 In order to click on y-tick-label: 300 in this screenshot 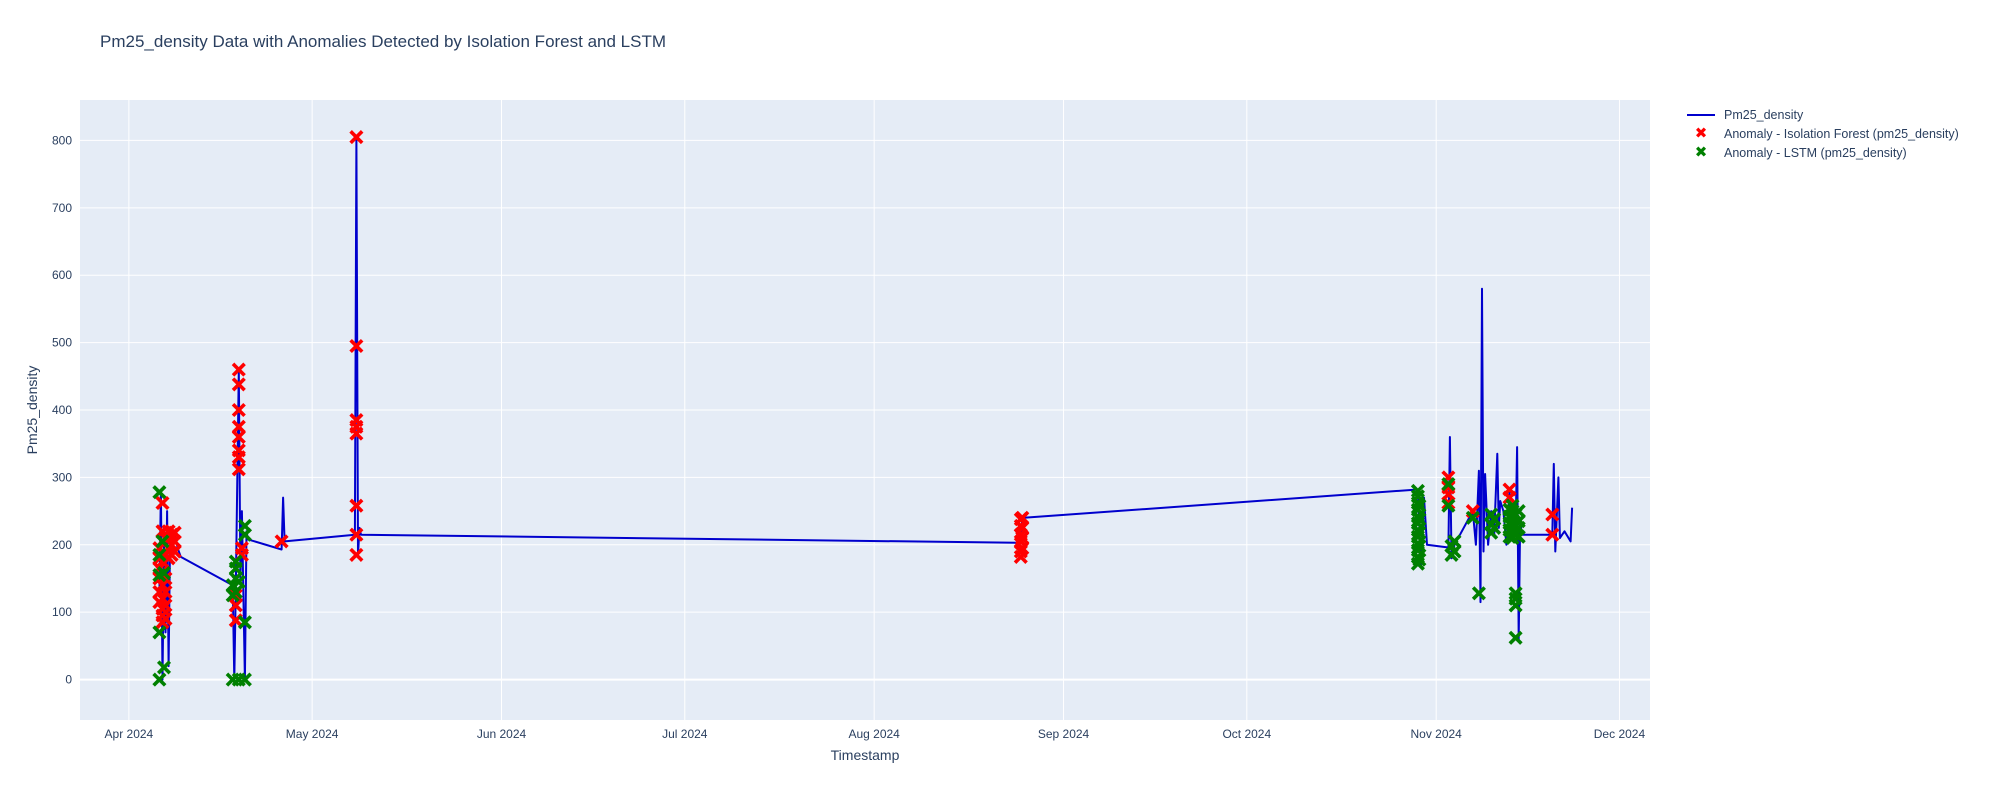, I will do `click(62, 477)`.